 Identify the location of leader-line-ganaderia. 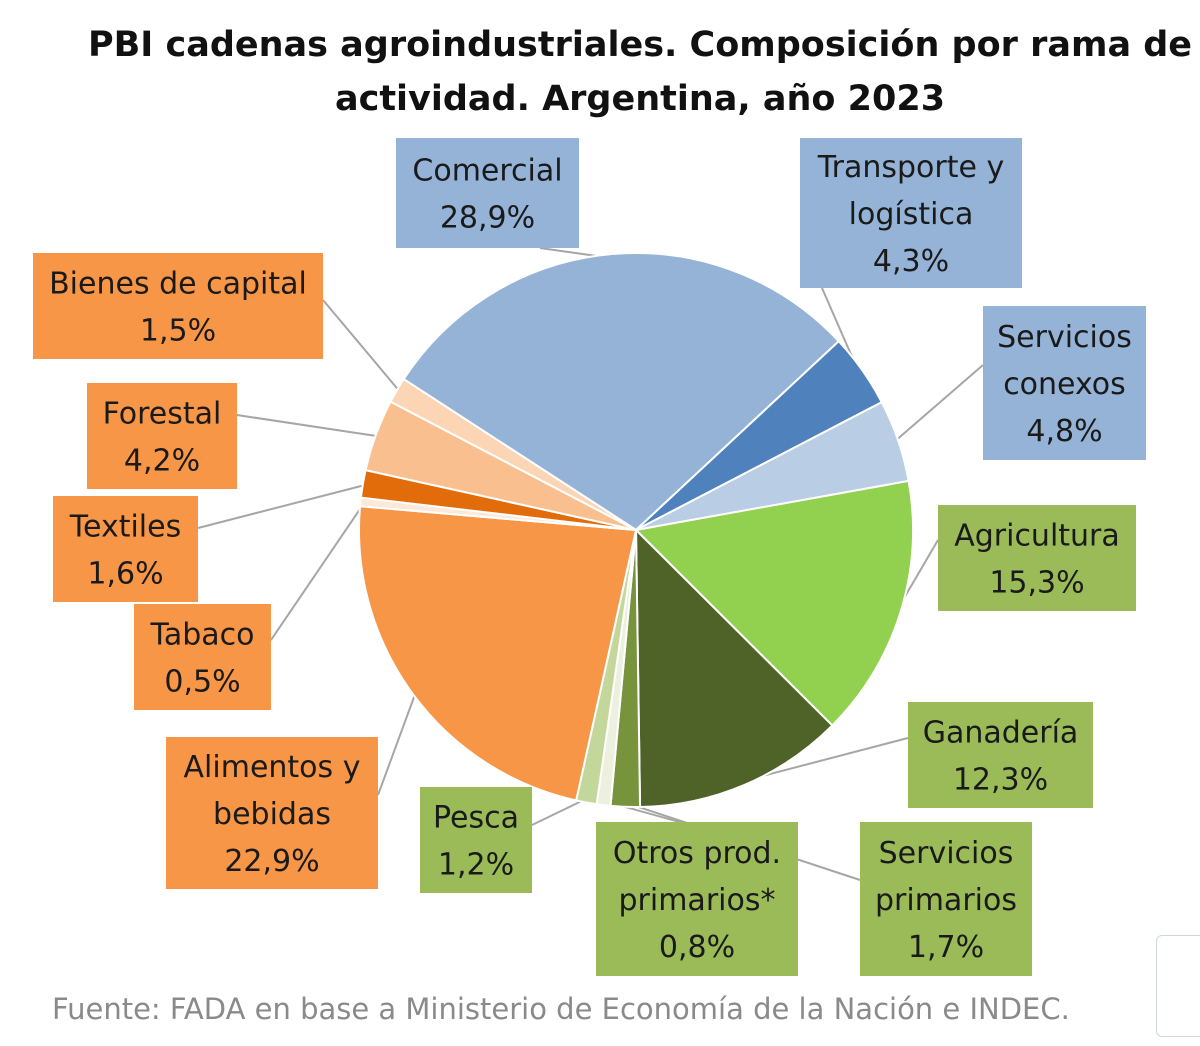
(825, 760).